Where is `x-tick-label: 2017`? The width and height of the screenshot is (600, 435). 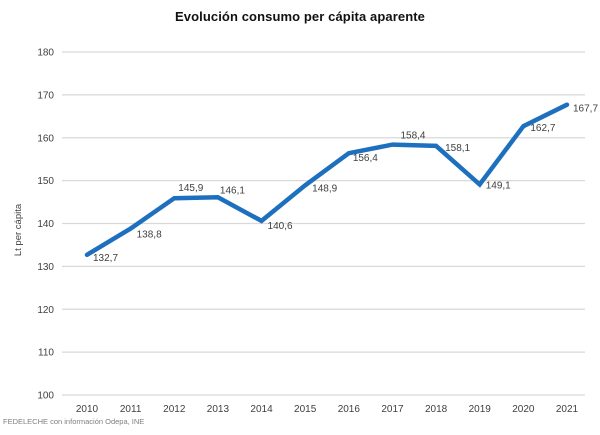
x-tick-label: 2017 is located at coordinates (392, 409).